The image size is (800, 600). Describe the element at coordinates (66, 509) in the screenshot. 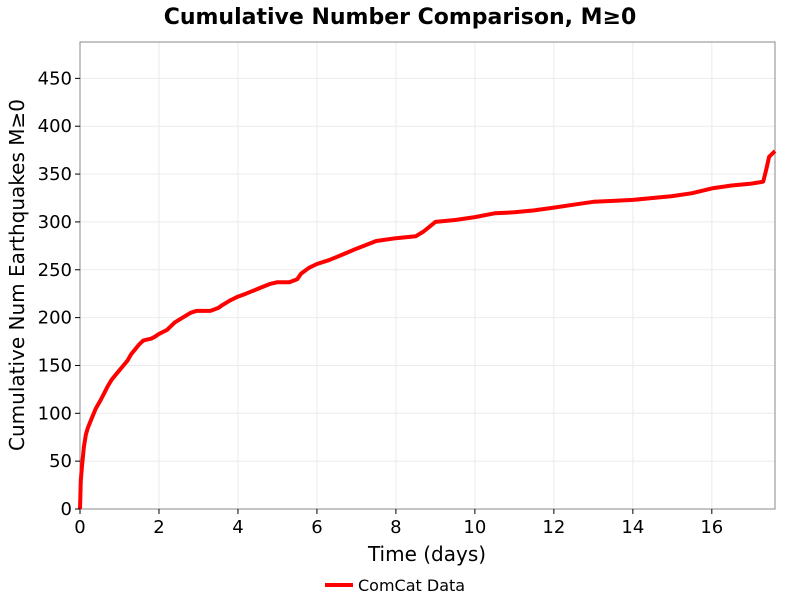

I see `y-tick-label: 0` at that location.